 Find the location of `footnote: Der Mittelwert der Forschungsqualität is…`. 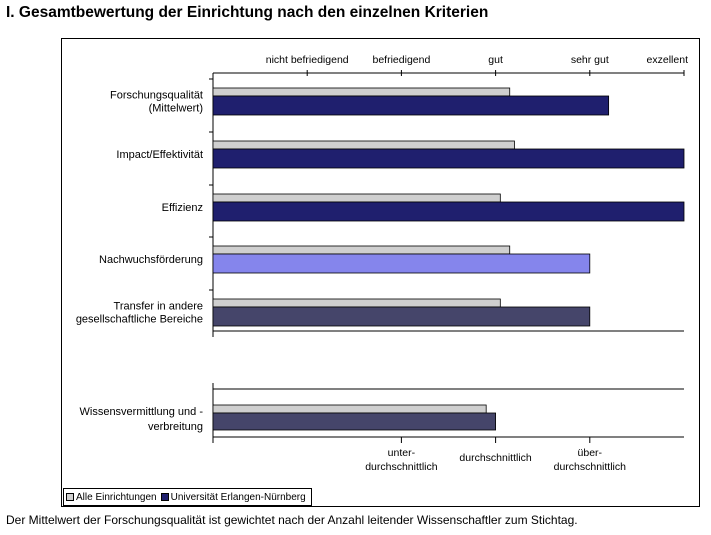

footnote: Der Mittelwert der Forschungsqualität is… is located at coordinates (292, 520).